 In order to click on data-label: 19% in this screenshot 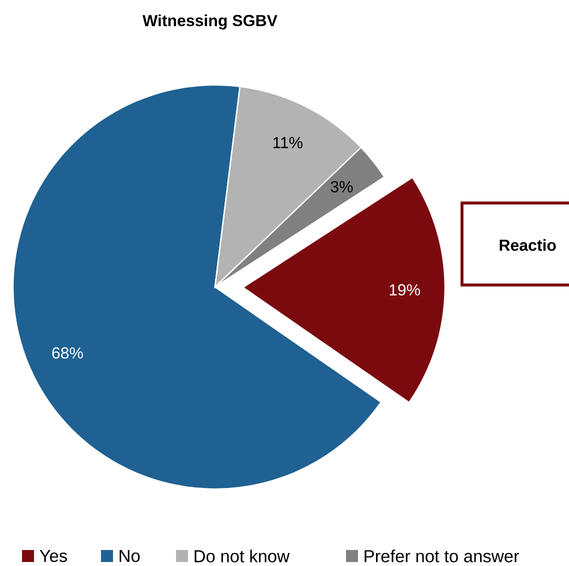, I will do `click(405, 290)`.